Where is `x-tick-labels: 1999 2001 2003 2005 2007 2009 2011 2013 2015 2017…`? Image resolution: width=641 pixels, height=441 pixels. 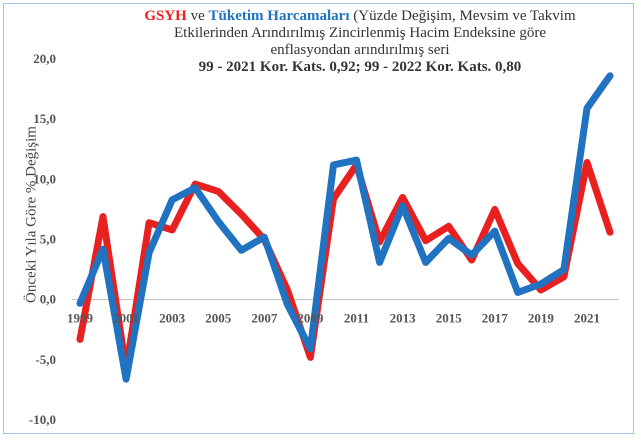
x-tick-labels: 1999 2001 2003 2005 2007 2009 2011 2013 2015 2017… is located at coordinates (333, 318).